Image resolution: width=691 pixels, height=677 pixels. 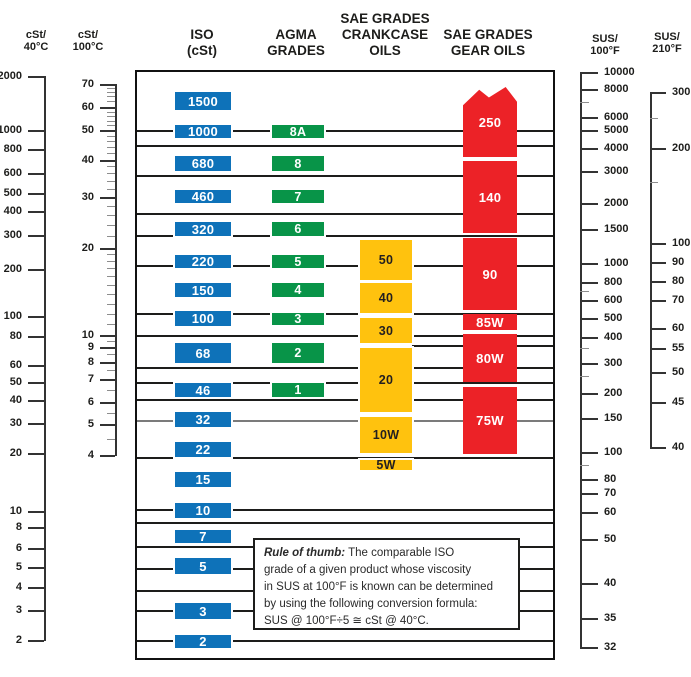 What do you see at coordinates (490, 322) in the screenshot?
I see `gear-grade-box: 85W` at bounding box center [490, 322].